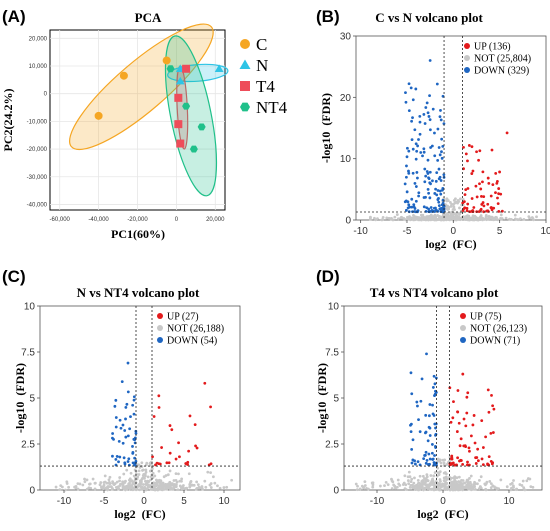 This screenshot has width=550, height=531. Describe the element at coordinates (486, 317) in the screenshot. I see `legend-label-up: UP (75)` at that location.